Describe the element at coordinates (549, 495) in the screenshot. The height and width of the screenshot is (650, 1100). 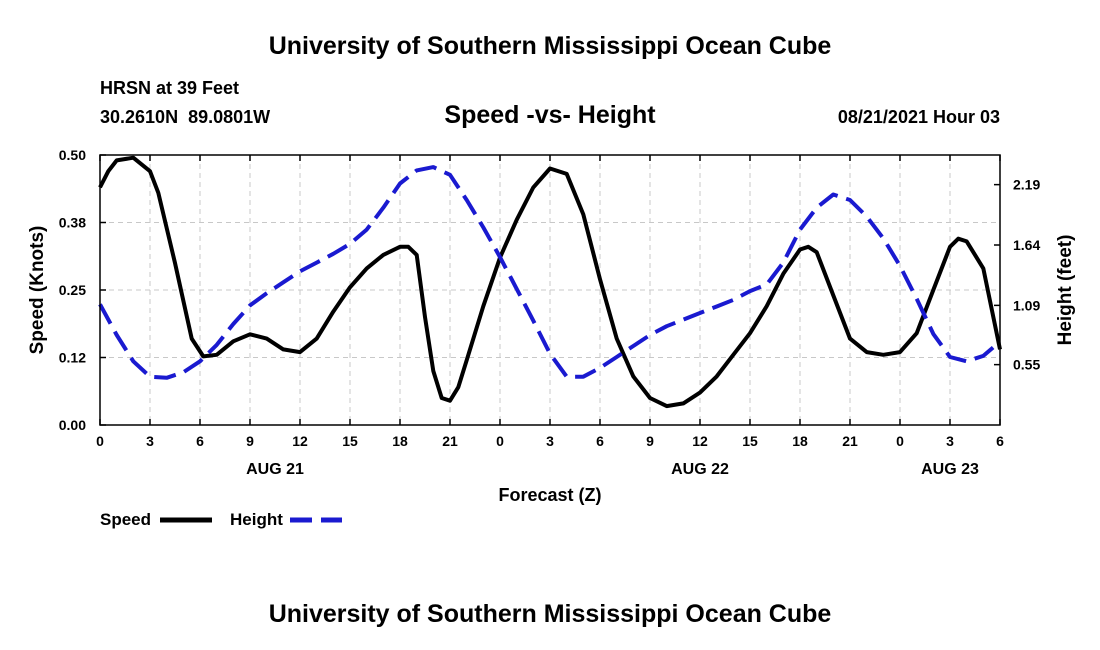
I see `x-axis-title: Forecast (Z)` at that location.